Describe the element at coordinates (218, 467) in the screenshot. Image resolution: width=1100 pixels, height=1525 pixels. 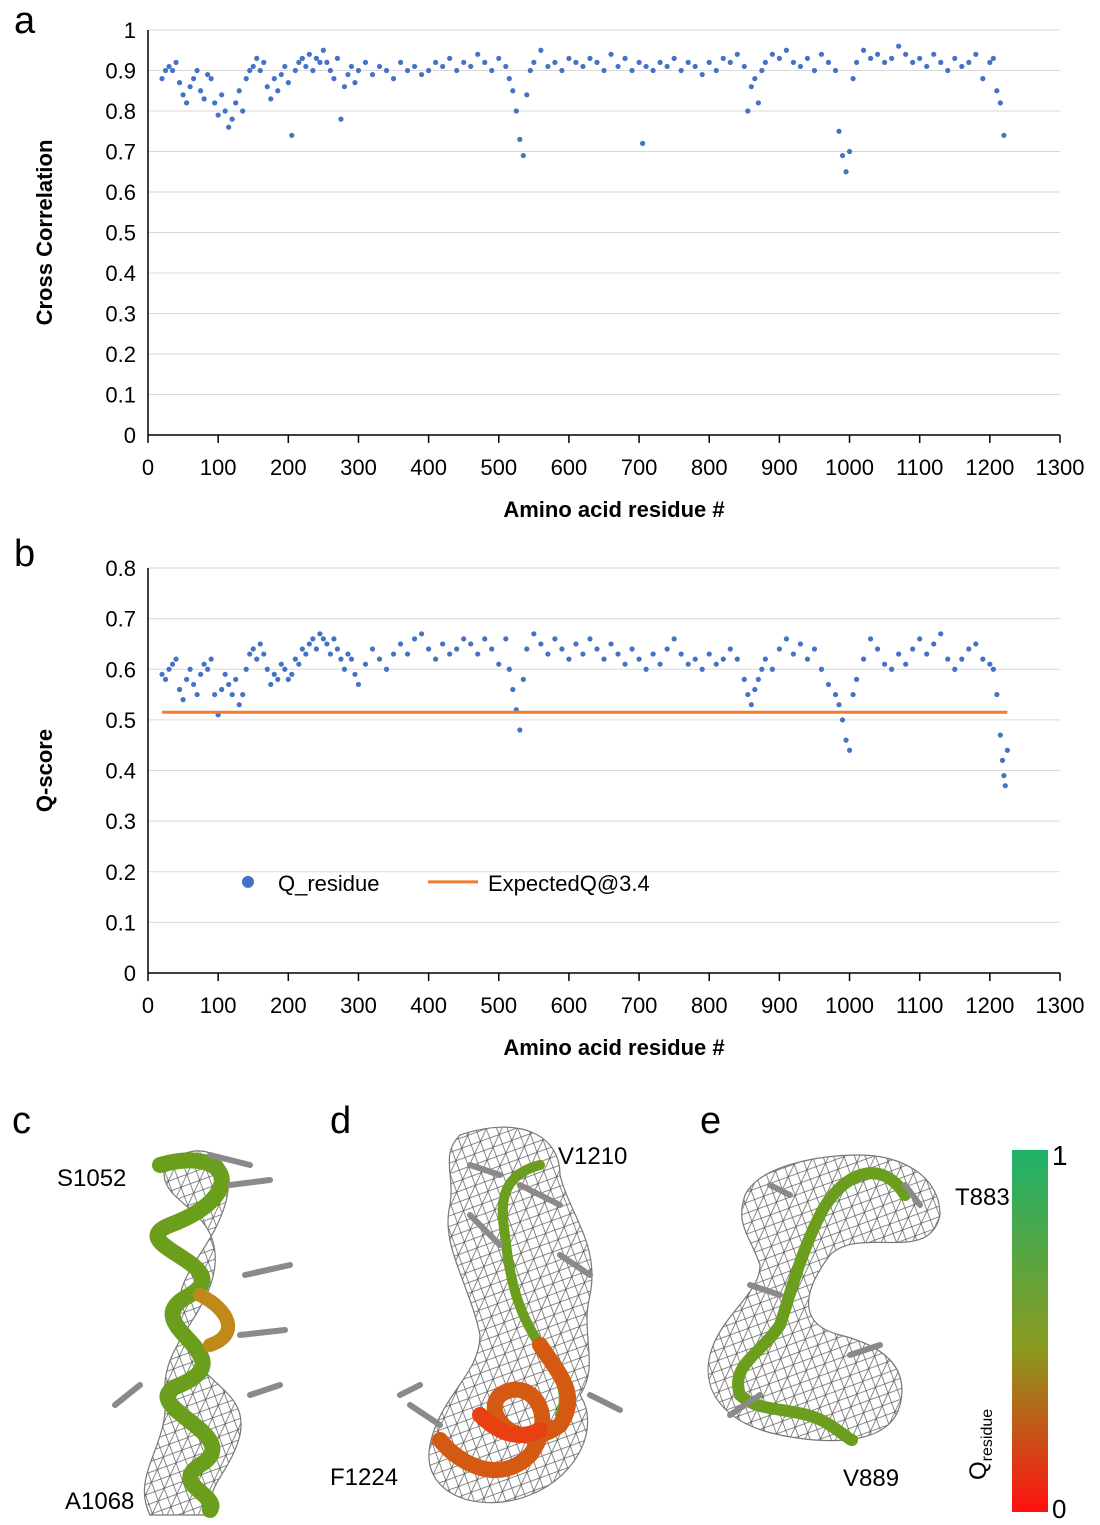
I see `x-tick-label: 100` at that location.